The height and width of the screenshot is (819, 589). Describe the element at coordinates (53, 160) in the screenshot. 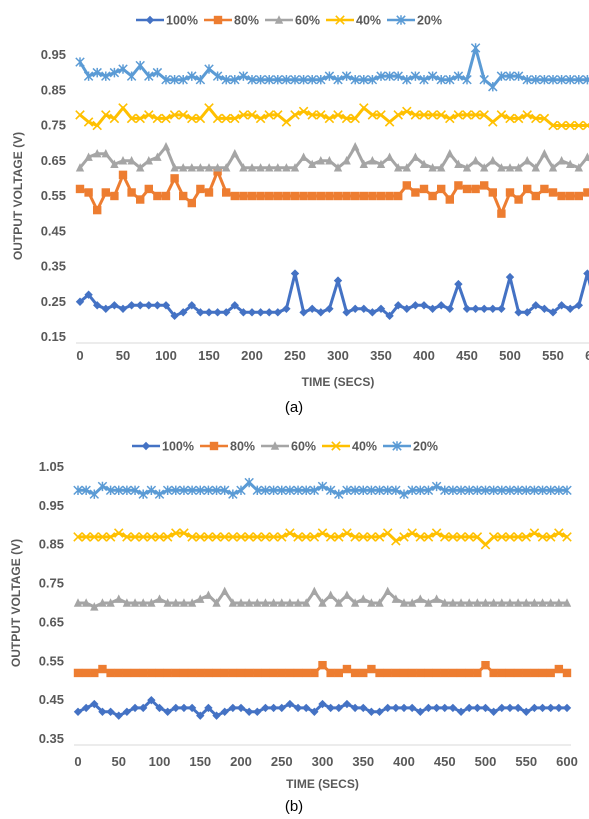

I see `y-tick-label: 0.65` at that location.